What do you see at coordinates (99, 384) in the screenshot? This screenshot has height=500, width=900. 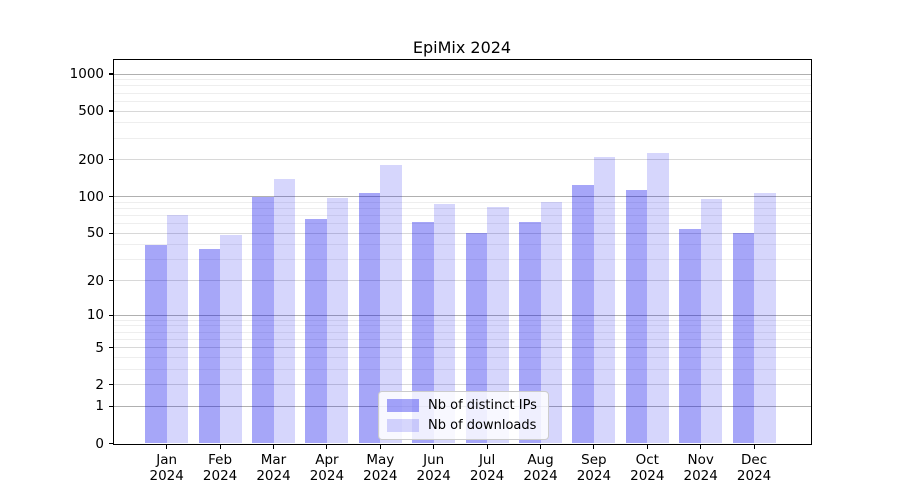 I see `y-tick-label-2: 2` at bounding box center [99, 384].